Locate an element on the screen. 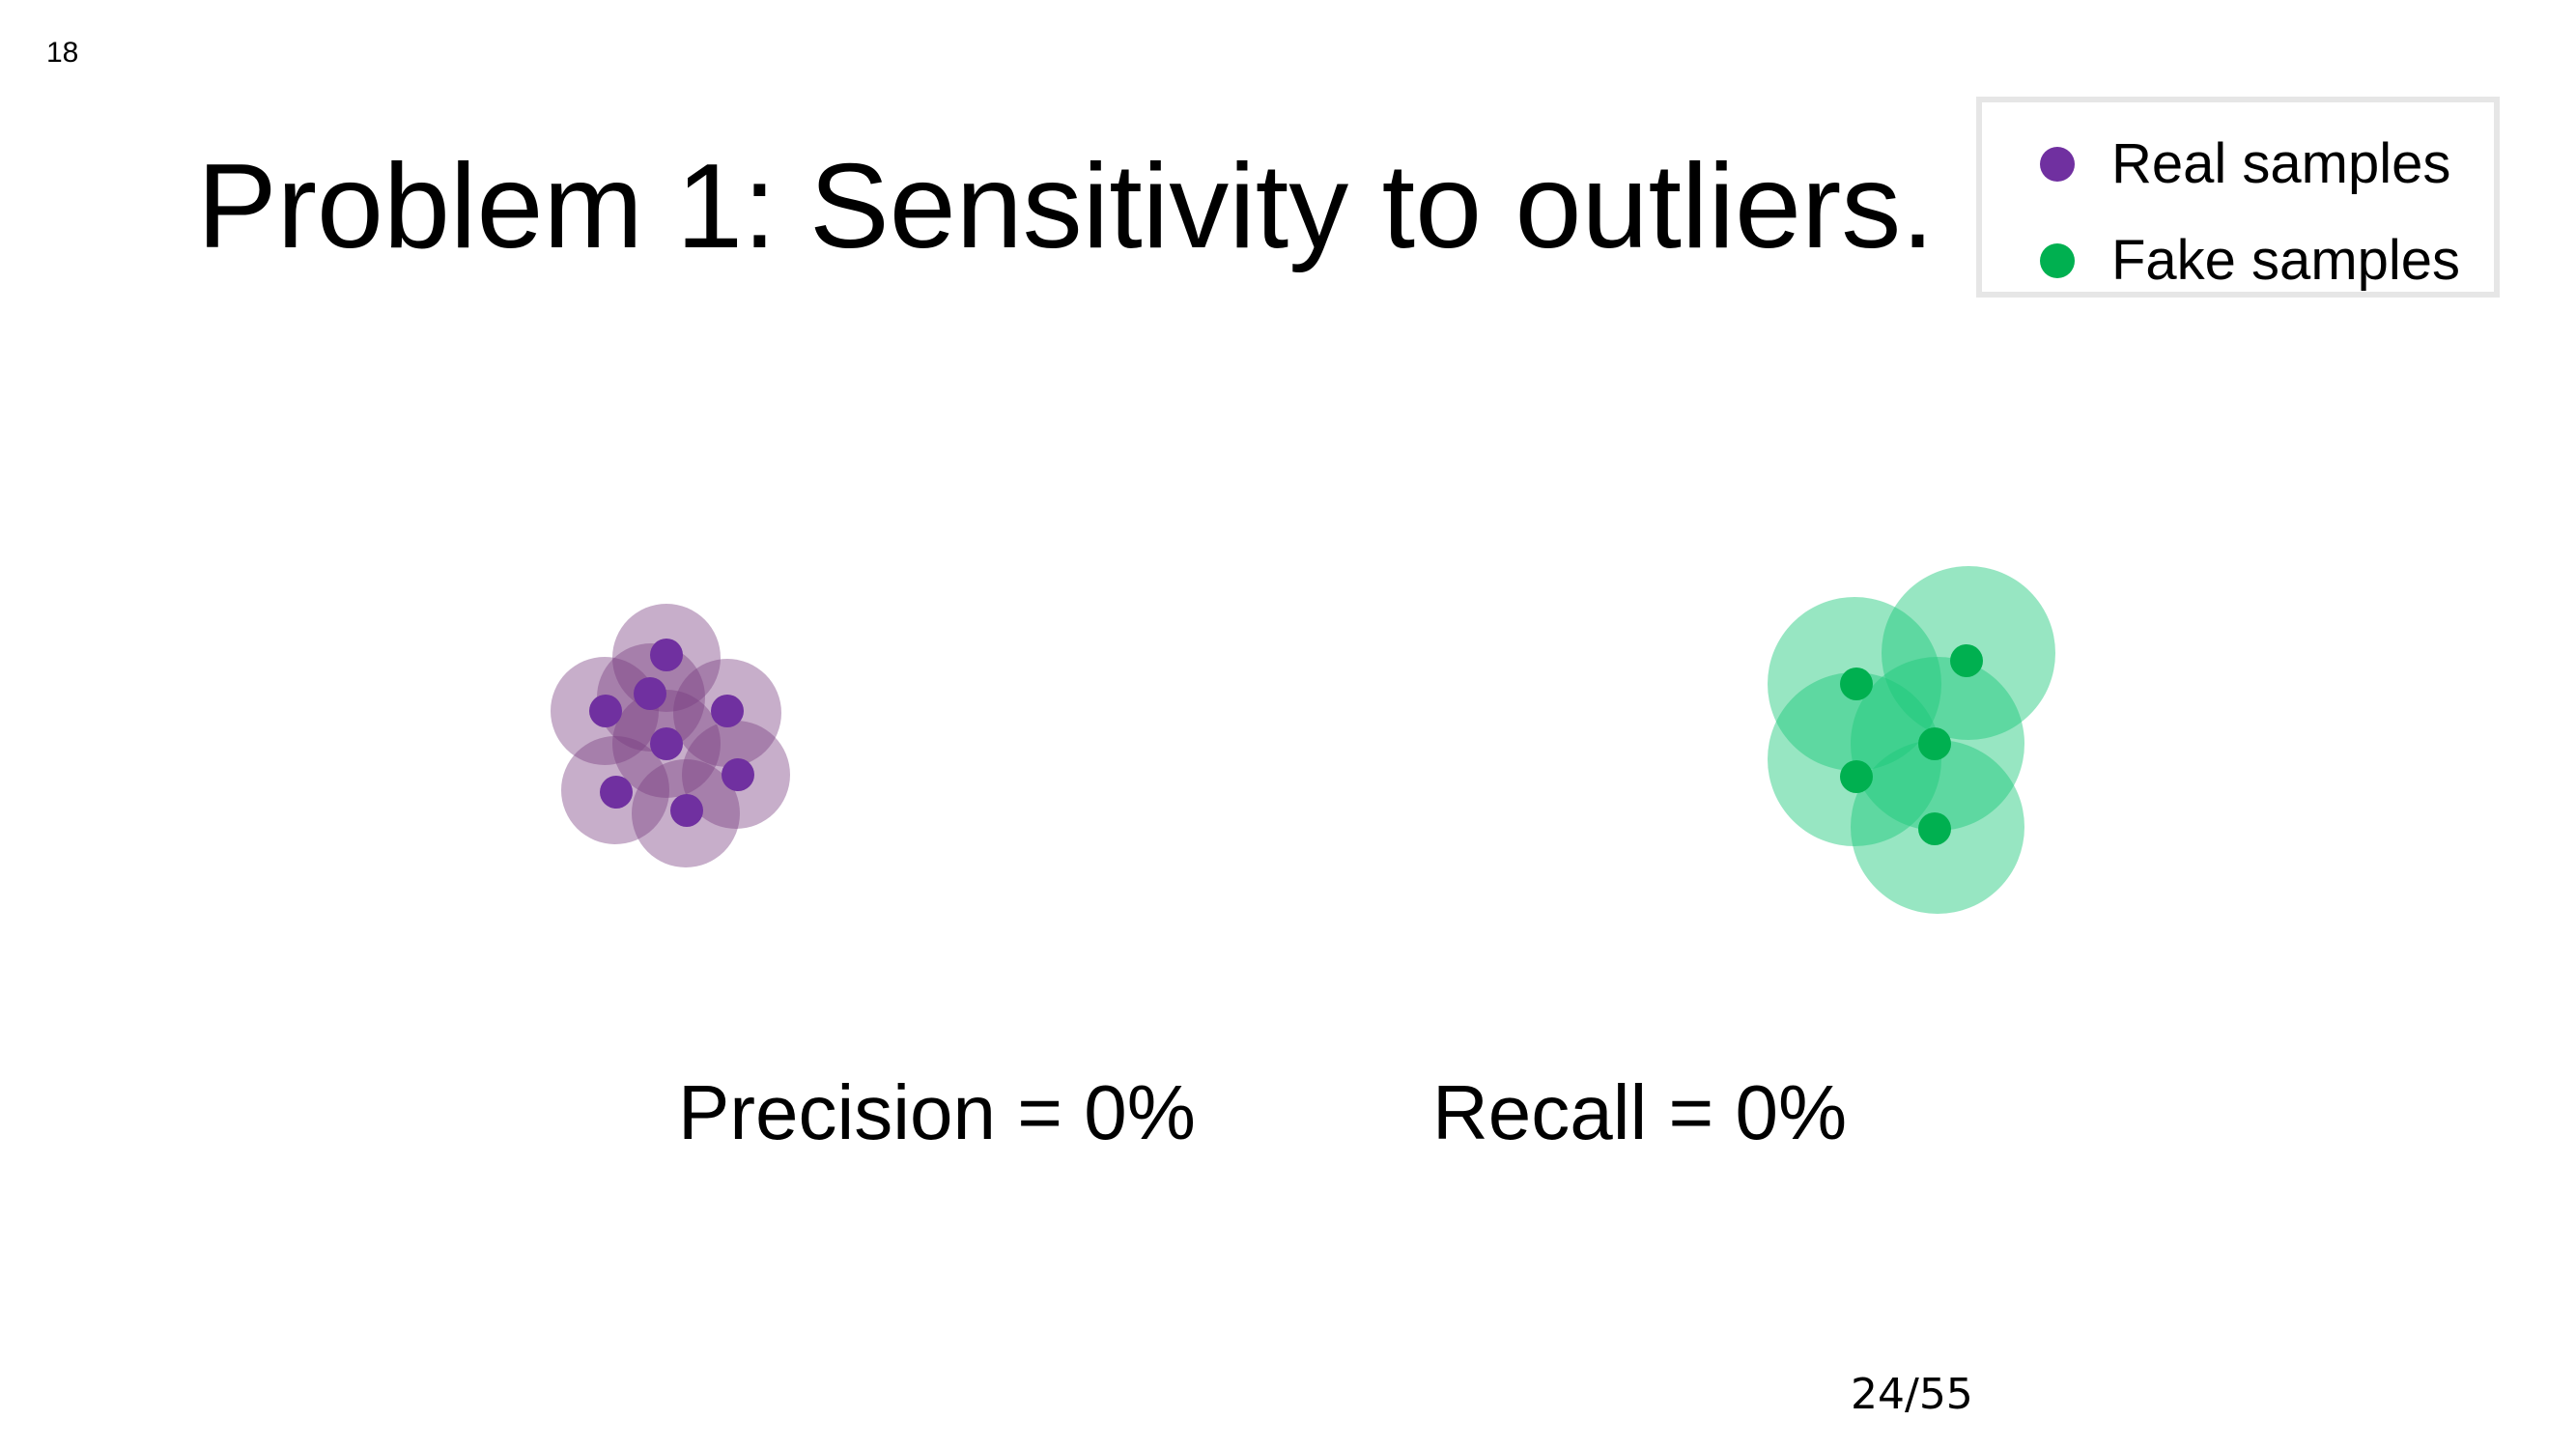  fake-sample-cluster is located at coordinates (1911, 740).